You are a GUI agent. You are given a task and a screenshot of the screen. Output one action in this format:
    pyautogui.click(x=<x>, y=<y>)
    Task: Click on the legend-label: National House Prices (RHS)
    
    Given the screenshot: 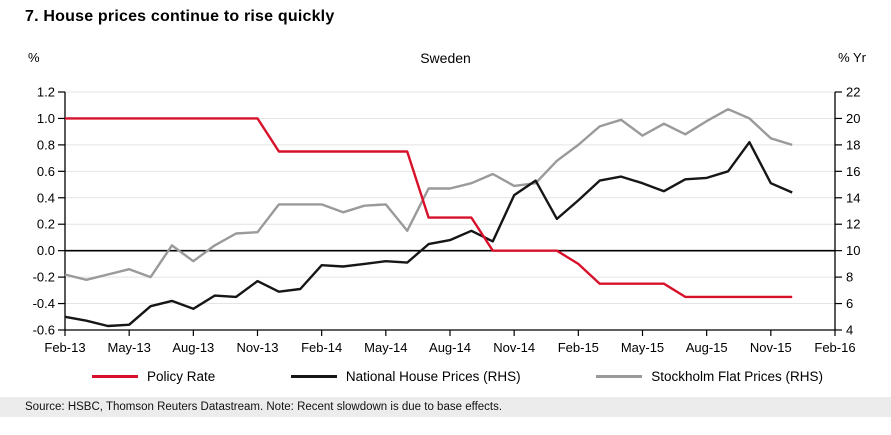 What is the action you would take?
    pyautogui.click(x=433, y=376)
    